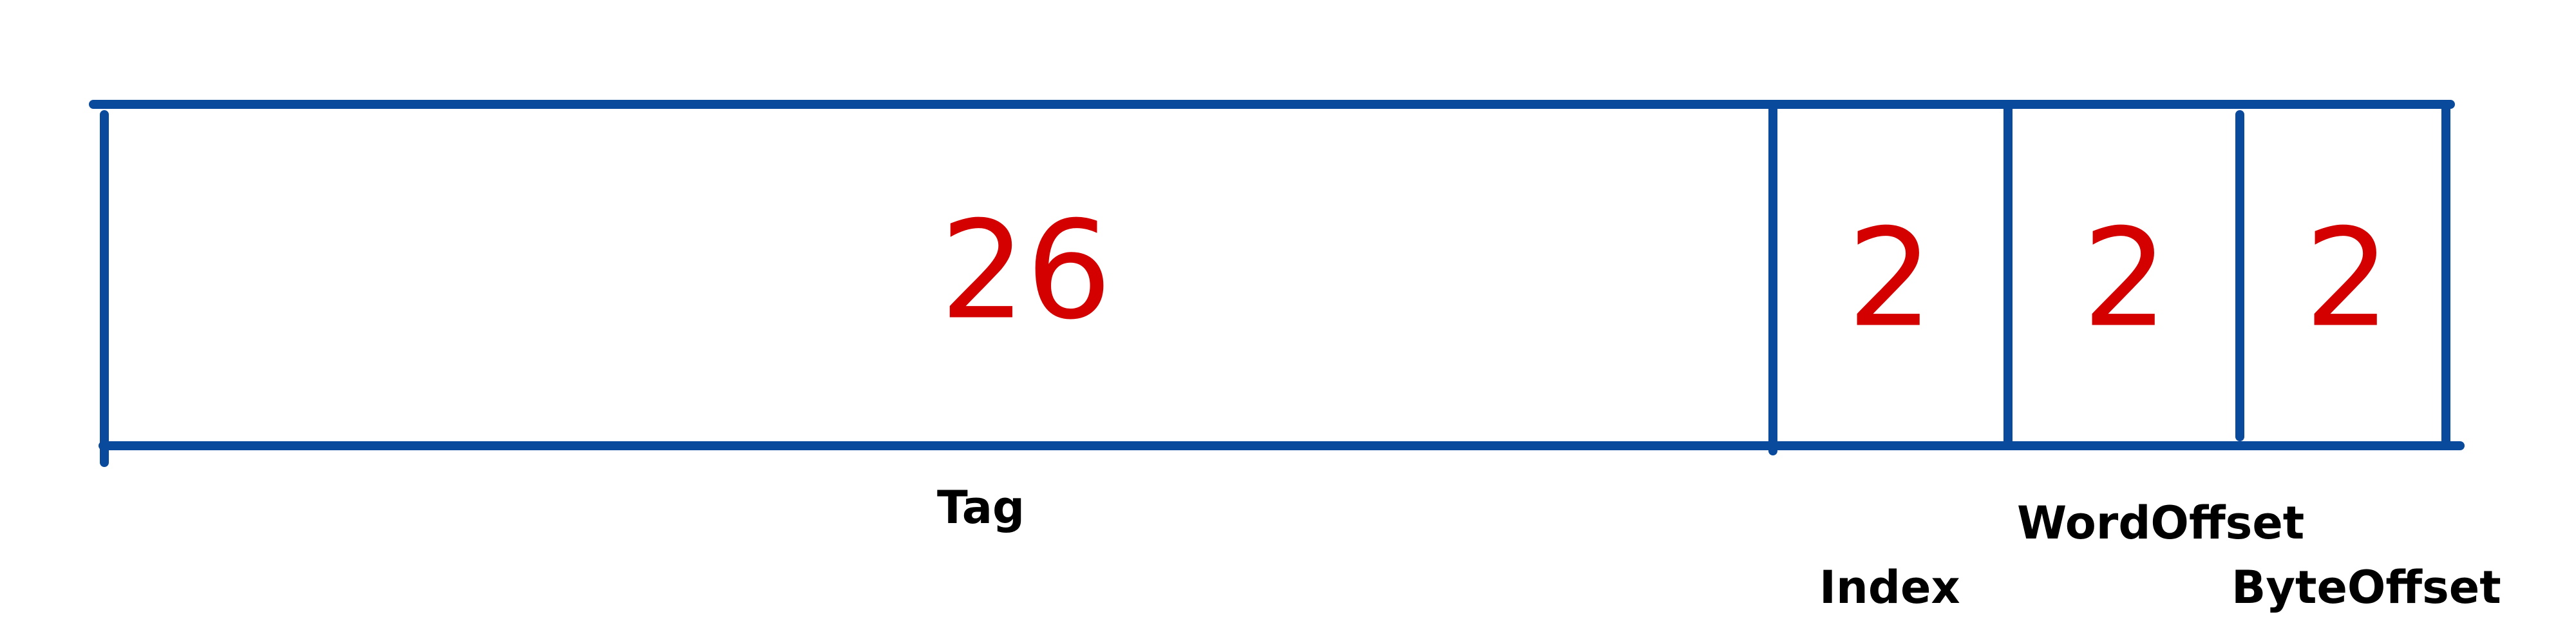 The width and height of the screenshot is (2576, 639). What do you see at coordinates (2366, 587) in the screenshot?
I see `byte-offset-label: ByteOffset` at bounding box center [2366, 587].